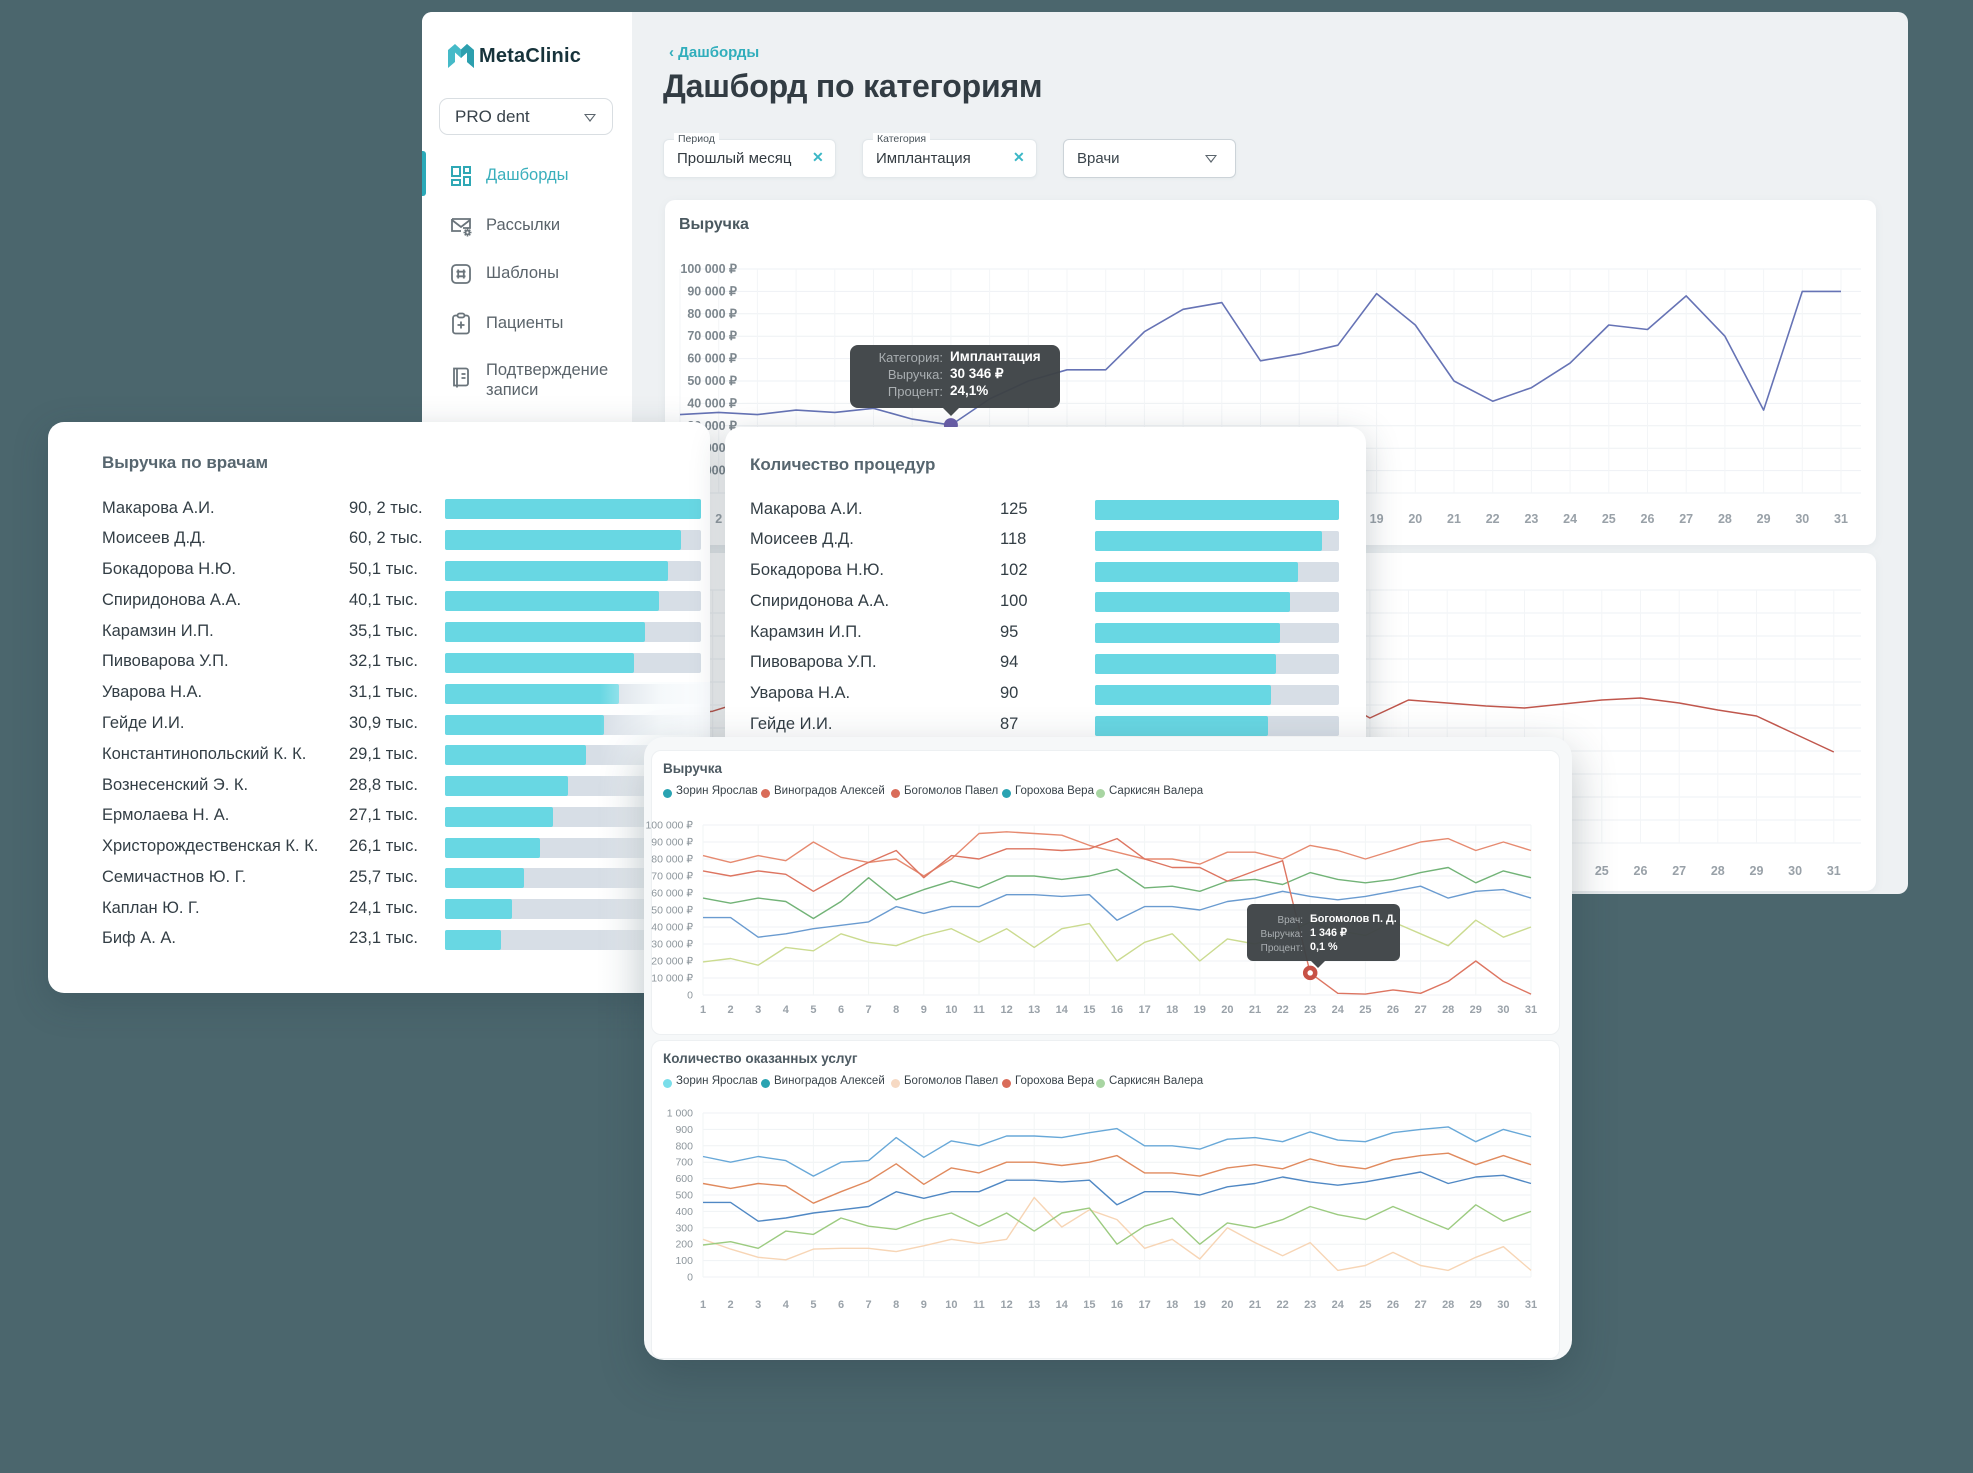 Image resolution: width=1973 pixels, height=1473 pixels. What do you see at coordinates (684, 1228) in the screenshot?
I see `svg-text: 300` at bounding box center [684, 1228].